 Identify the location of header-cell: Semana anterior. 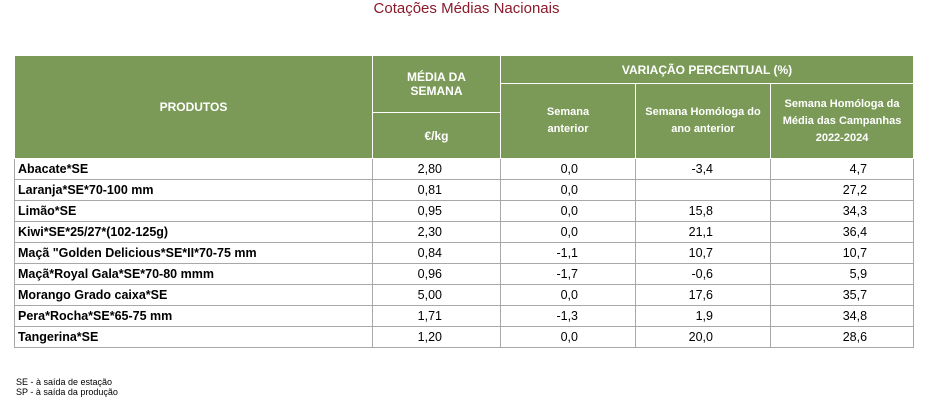
(568, 121).